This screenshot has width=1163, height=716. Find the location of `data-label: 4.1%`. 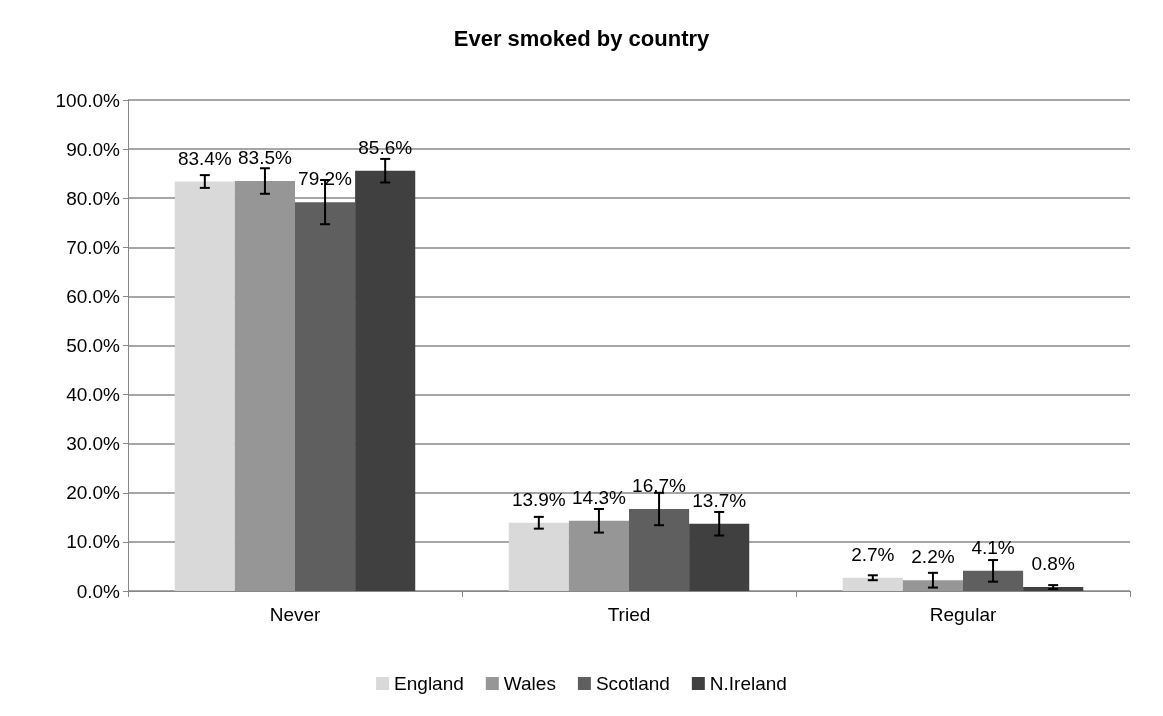

data-label: 4.1% is located at coordinates (993, 547).